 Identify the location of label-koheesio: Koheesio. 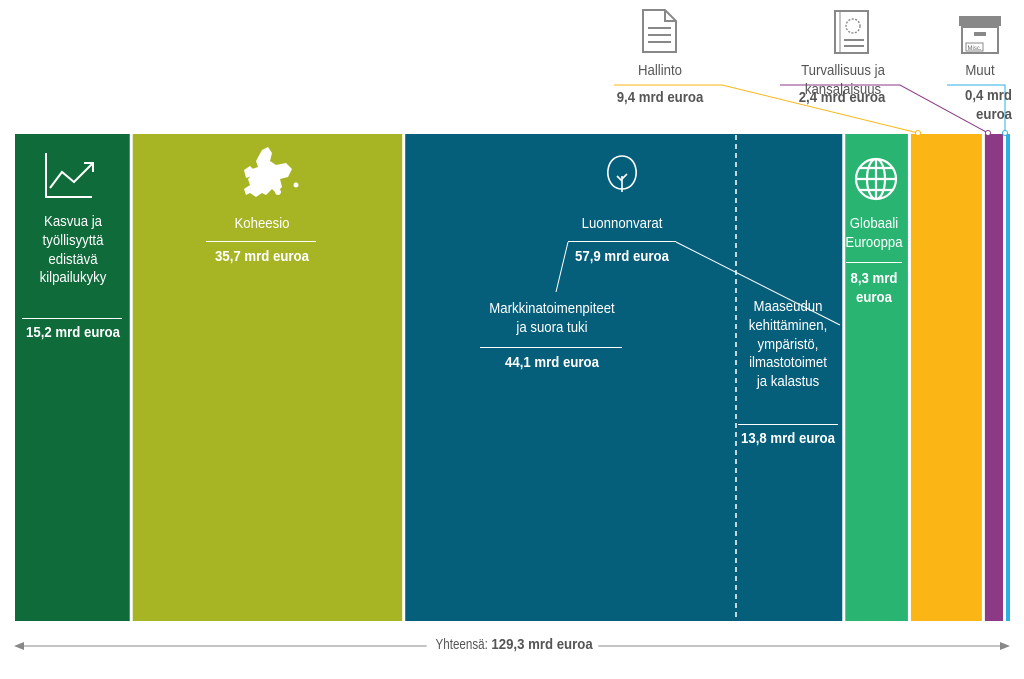
(262, 224).